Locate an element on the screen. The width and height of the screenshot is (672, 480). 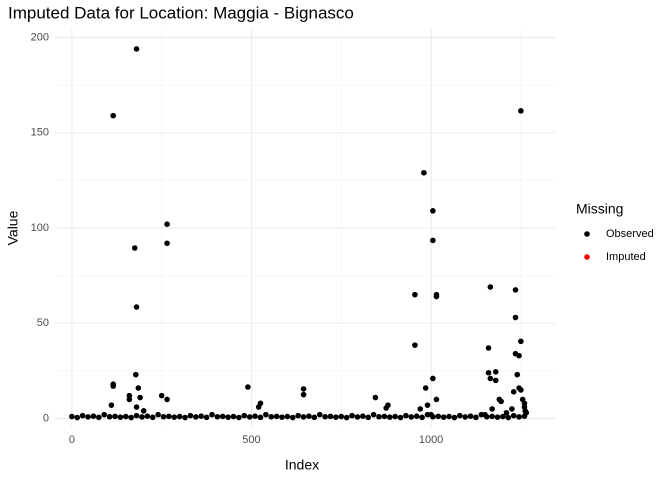
y-tick-label: 150 is located at coordinates (40, 133).